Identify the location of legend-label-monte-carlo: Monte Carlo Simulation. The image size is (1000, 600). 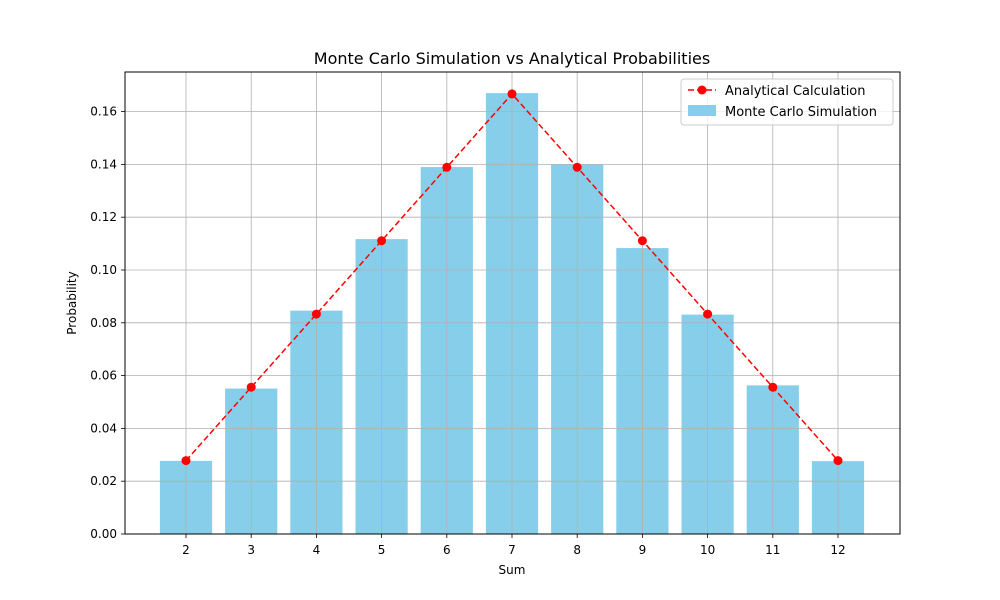
(801, 112).